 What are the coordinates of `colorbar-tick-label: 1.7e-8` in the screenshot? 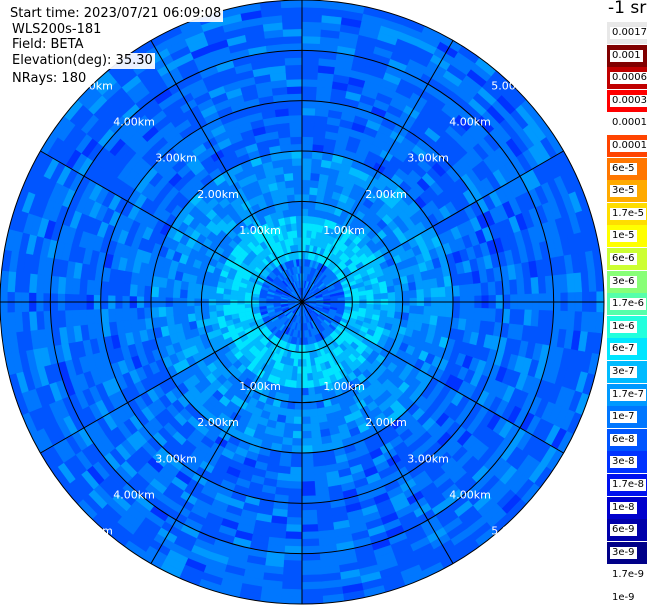 It's located at (628, 485).